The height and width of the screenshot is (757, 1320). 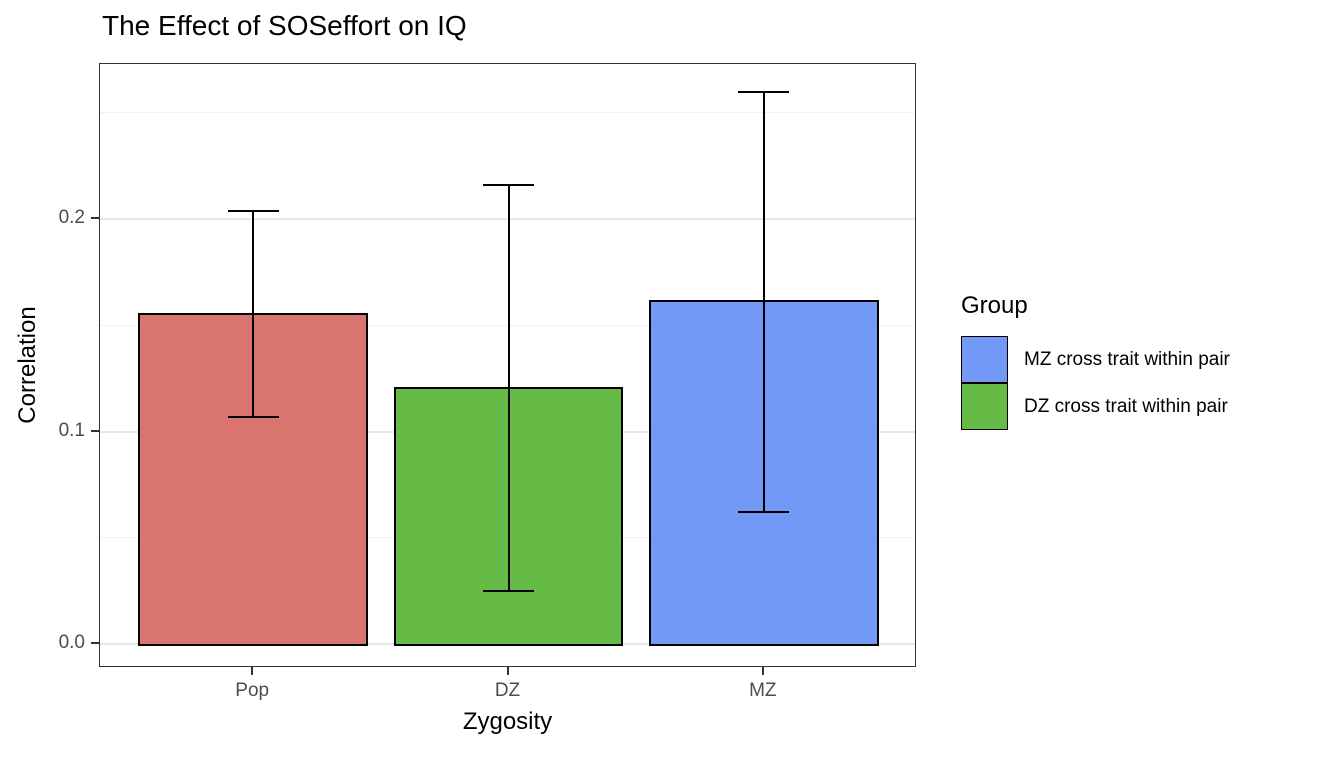 I want to click on y-tick-label: 0.1, so click(x=71, y=430).